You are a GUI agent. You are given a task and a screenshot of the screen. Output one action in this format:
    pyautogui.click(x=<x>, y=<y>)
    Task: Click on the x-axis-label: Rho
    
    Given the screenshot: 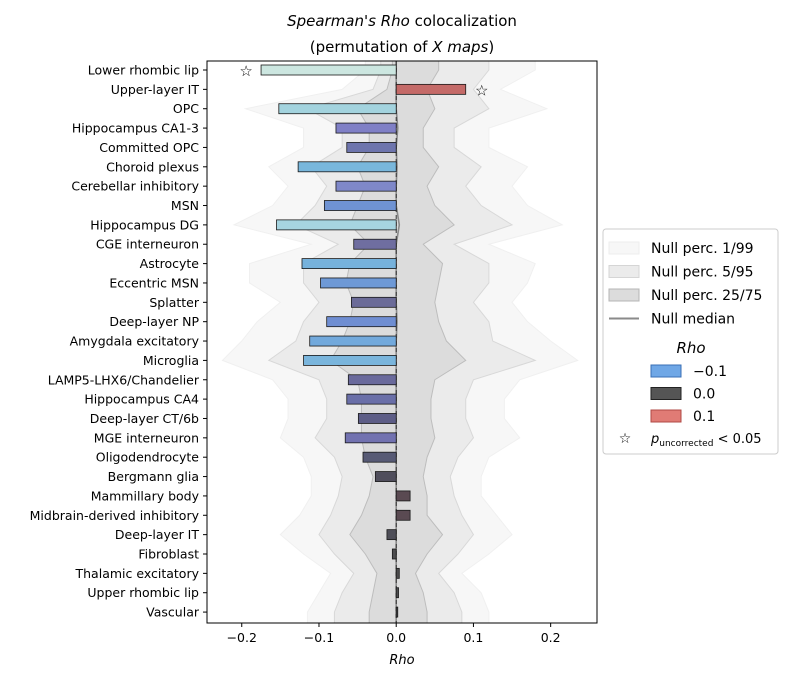 What is the action you would take?
    pyautogui.click(x=401, y=660)
    